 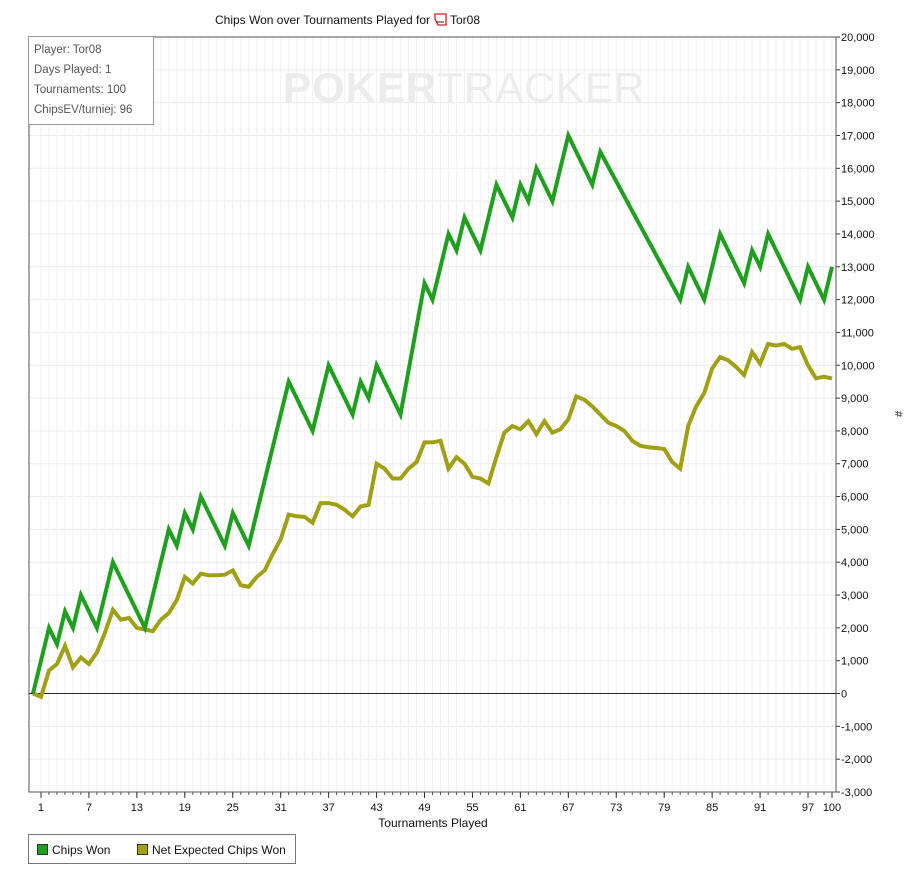 What do you see at coordinates (855, 530) in the screenshot?
I see `y-tick-label: 5,000` at bounding box center [855, 530].